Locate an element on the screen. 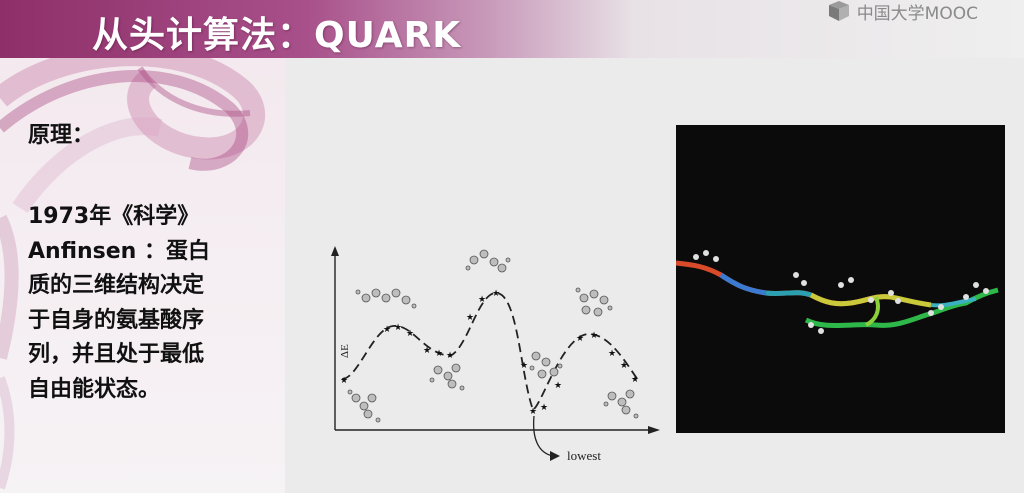 The height and width of the screenshot is (493, 1024). arrow-icon is located at coordinates (543, 436).